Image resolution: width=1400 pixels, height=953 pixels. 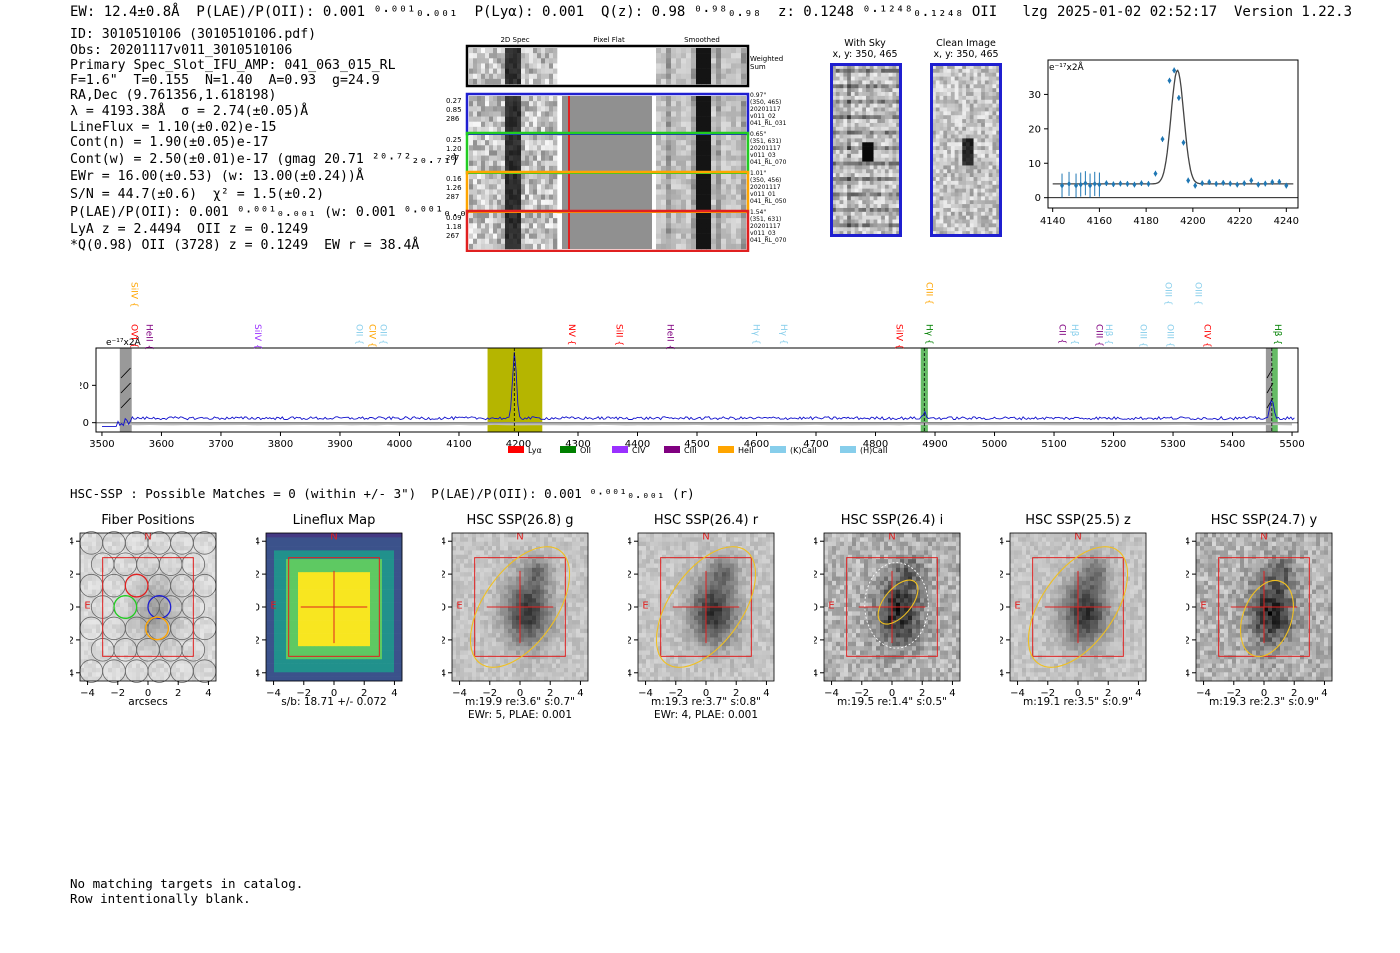 I want to click on line-label-text: CII {, so click(x=1061, y=334).